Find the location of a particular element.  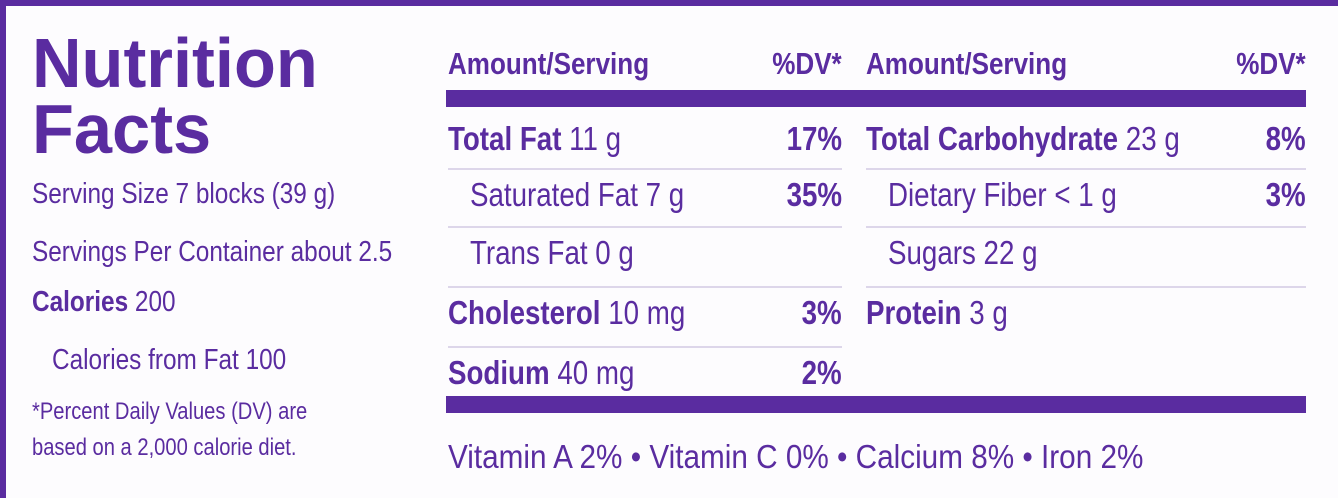

nutrient-amount: 40 mg is located at coordinates (596, 372).